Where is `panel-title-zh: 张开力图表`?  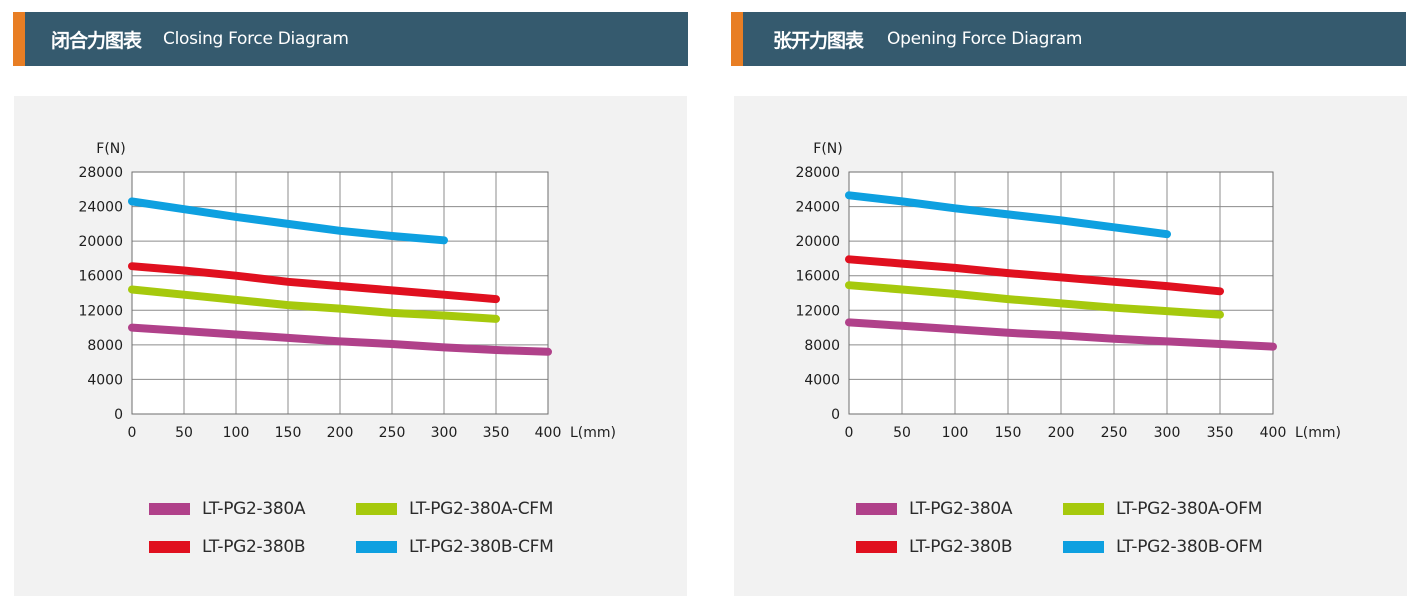 panel-title-zh: 张开力图表 is located at coordinates (818, 41).